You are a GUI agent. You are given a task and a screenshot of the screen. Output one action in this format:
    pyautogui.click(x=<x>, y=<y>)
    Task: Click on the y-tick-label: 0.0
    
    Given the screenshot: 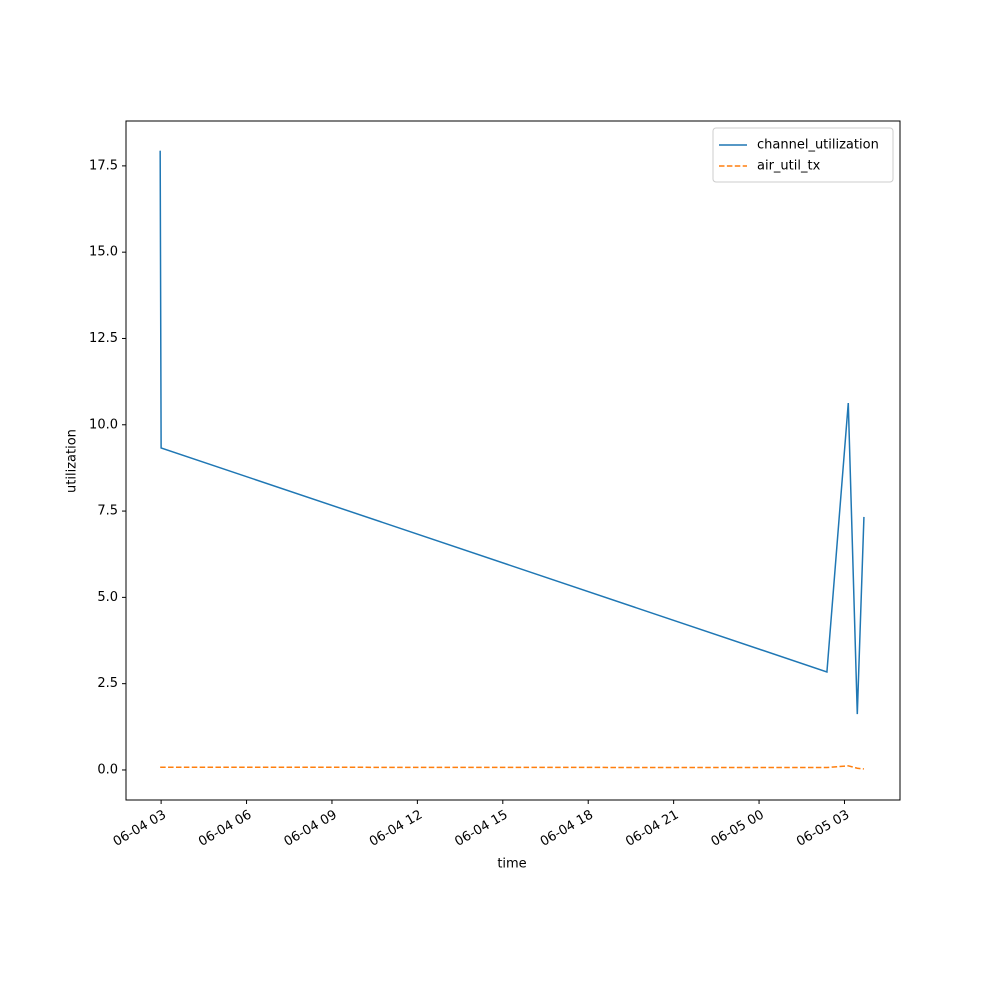 What is the action you would take?
    pyautogui.click(x=107, y=769)
    